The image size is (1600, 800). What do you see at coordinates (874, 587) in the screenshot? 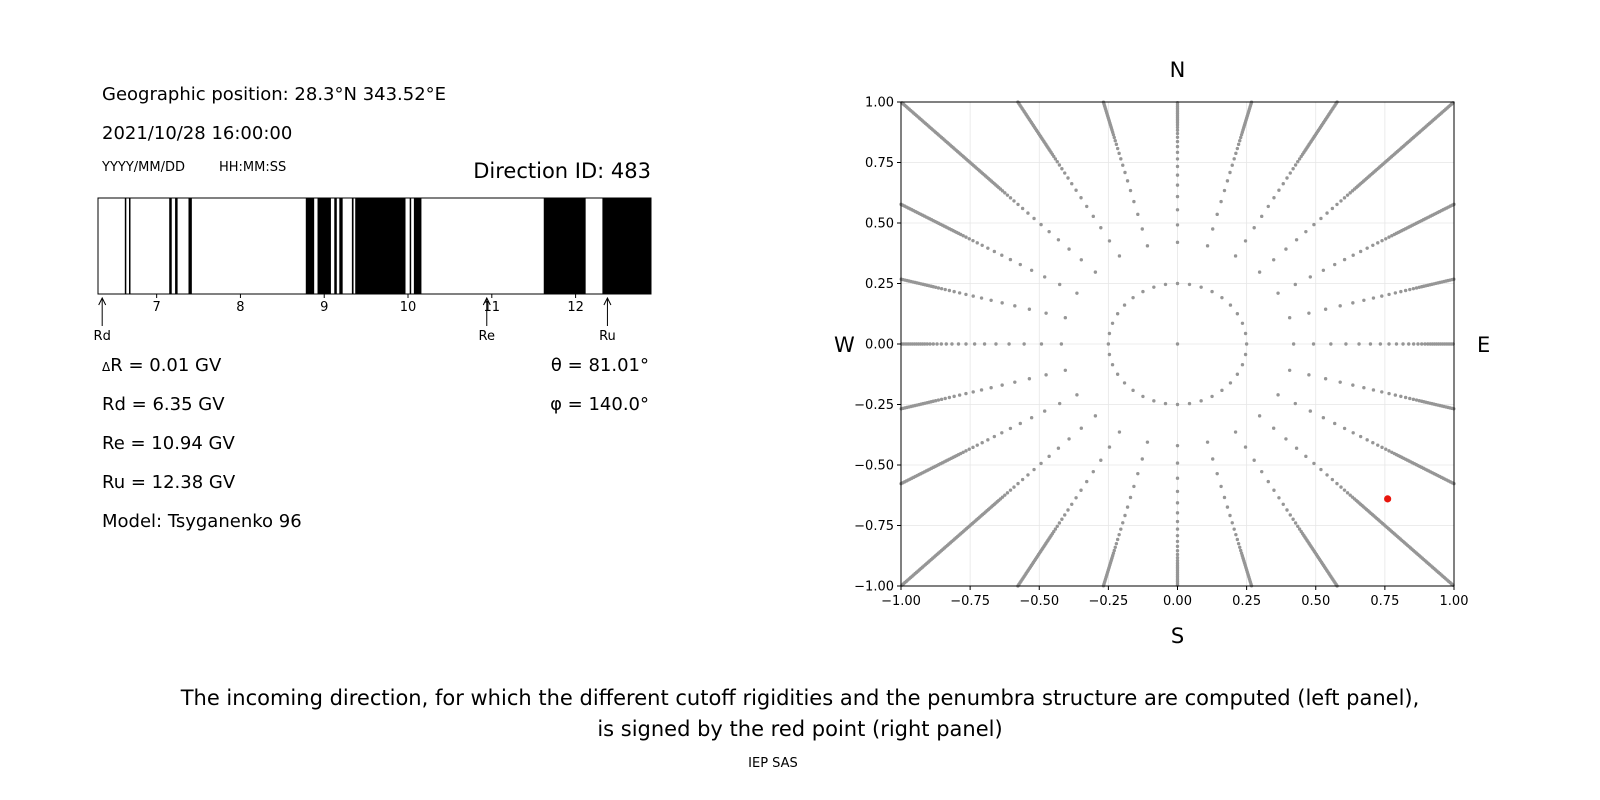
I see `y-tick-label-0: −1.00` at bounding box center [874, 587].